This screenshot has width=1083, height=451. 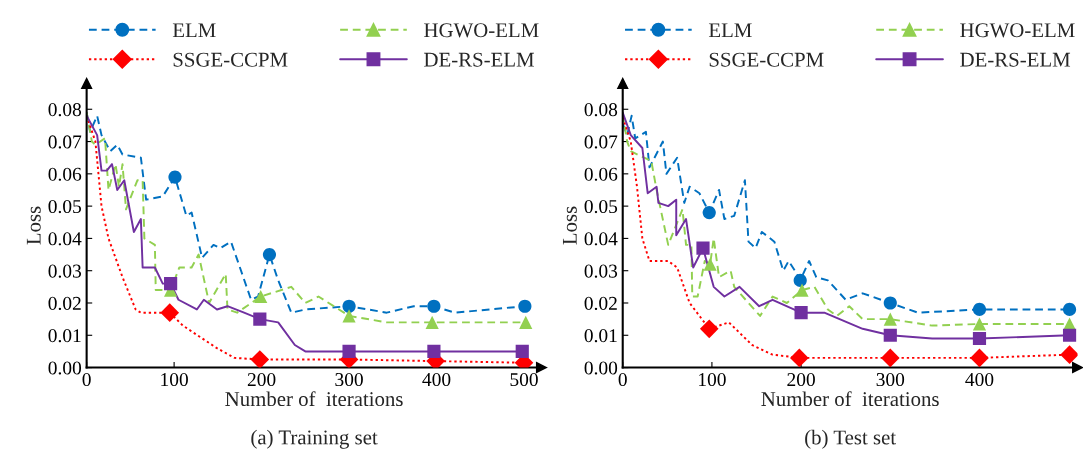 What do you see at coordinates (524, 379) in the screenshot?
I see `x-tick-label: 500` at bounding box center [524, 379].